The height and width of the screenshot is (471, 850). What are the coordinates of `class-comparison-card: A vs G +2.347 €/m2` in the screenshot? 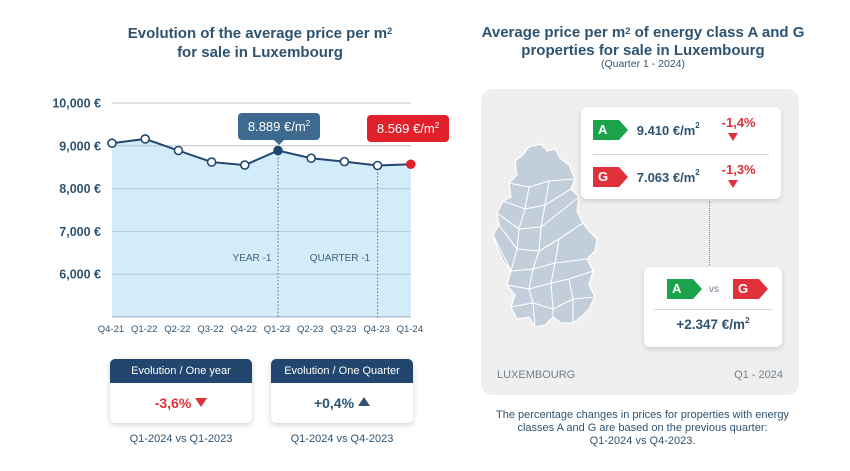 It's located at (713, 307).